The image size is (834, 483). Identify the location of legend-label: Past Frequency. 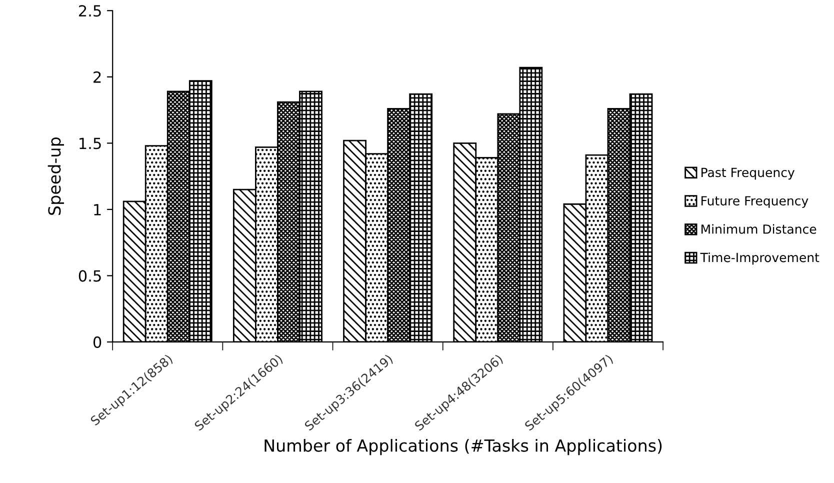
(748, 174).